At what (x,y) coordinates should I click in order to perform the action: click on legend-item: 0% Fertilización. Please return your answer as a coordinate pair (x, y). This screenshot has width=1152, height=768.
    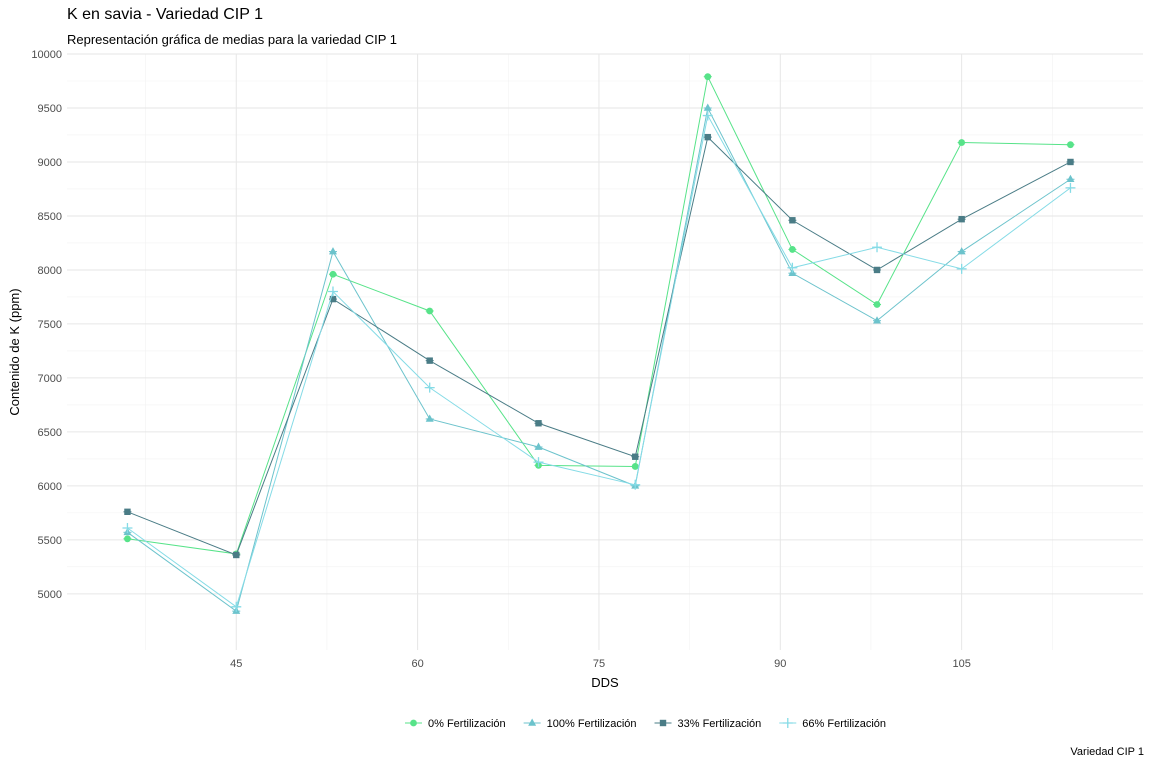
    Looking at the image, I should click on (455, 724).